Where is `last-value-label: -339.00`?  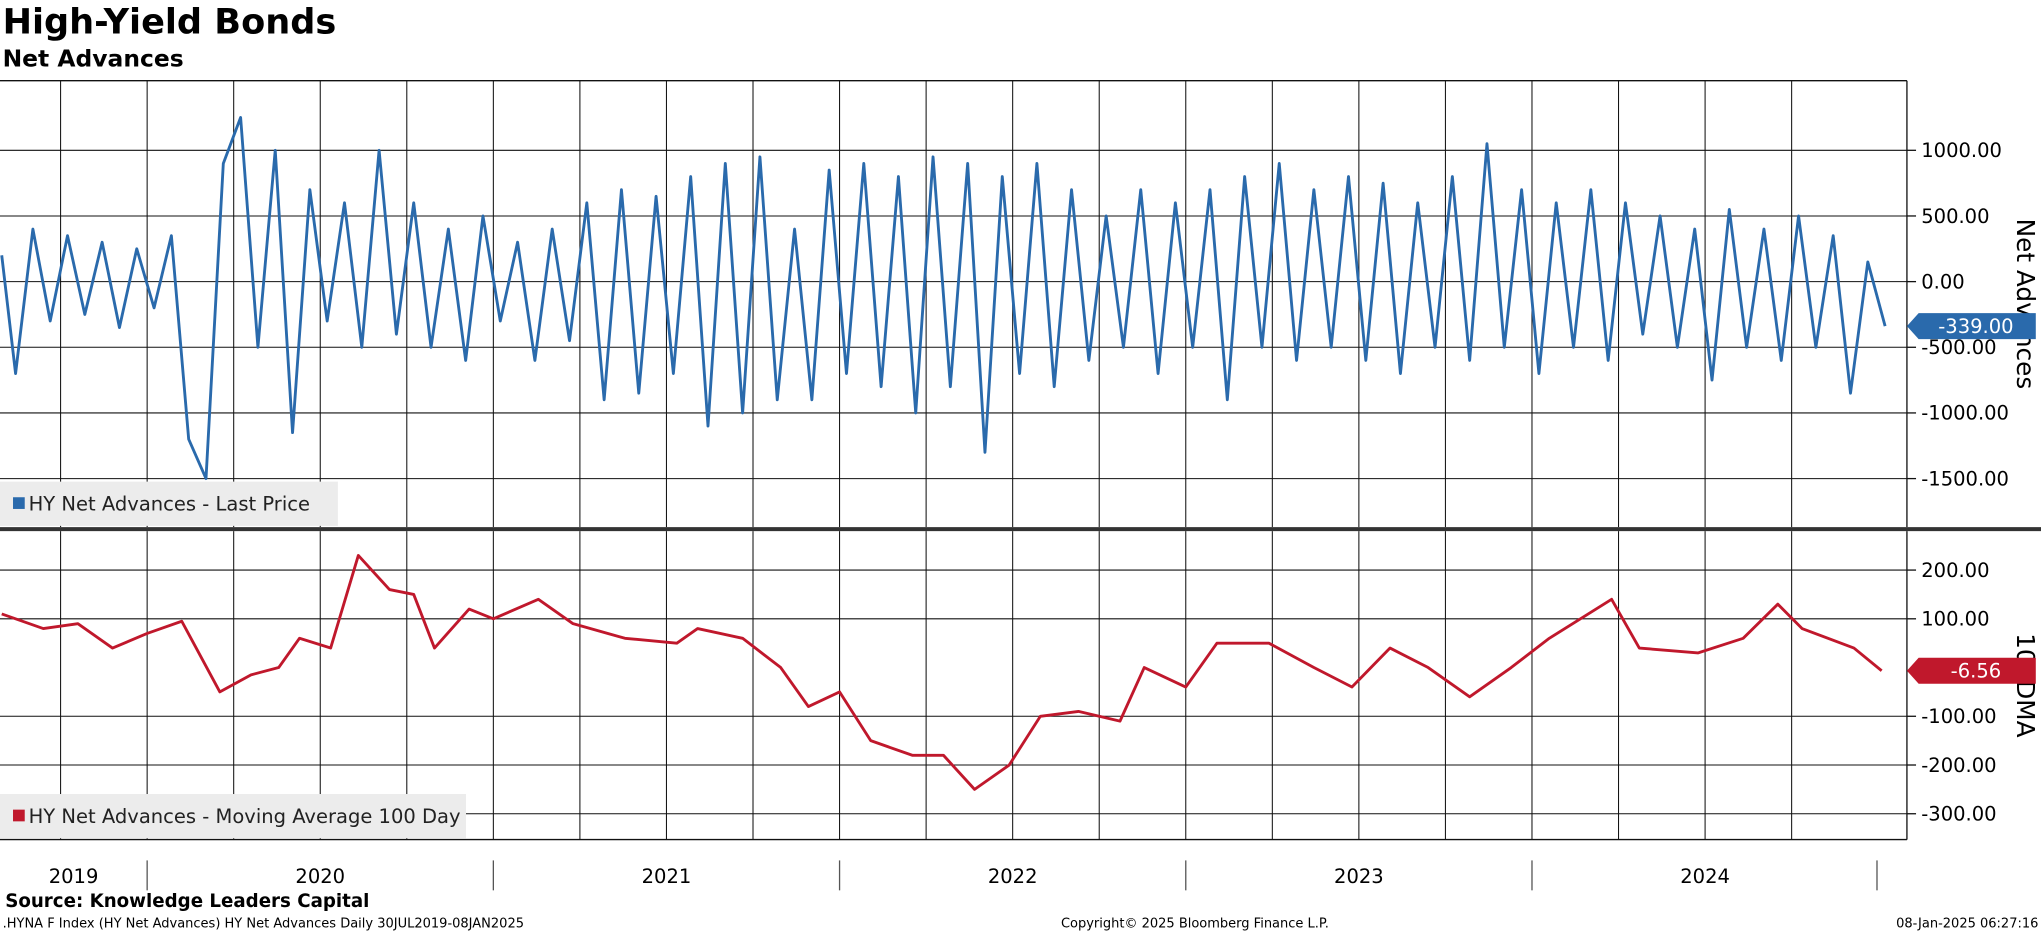
last-value-label: -339.00 is located at coordinates (1975, 326).